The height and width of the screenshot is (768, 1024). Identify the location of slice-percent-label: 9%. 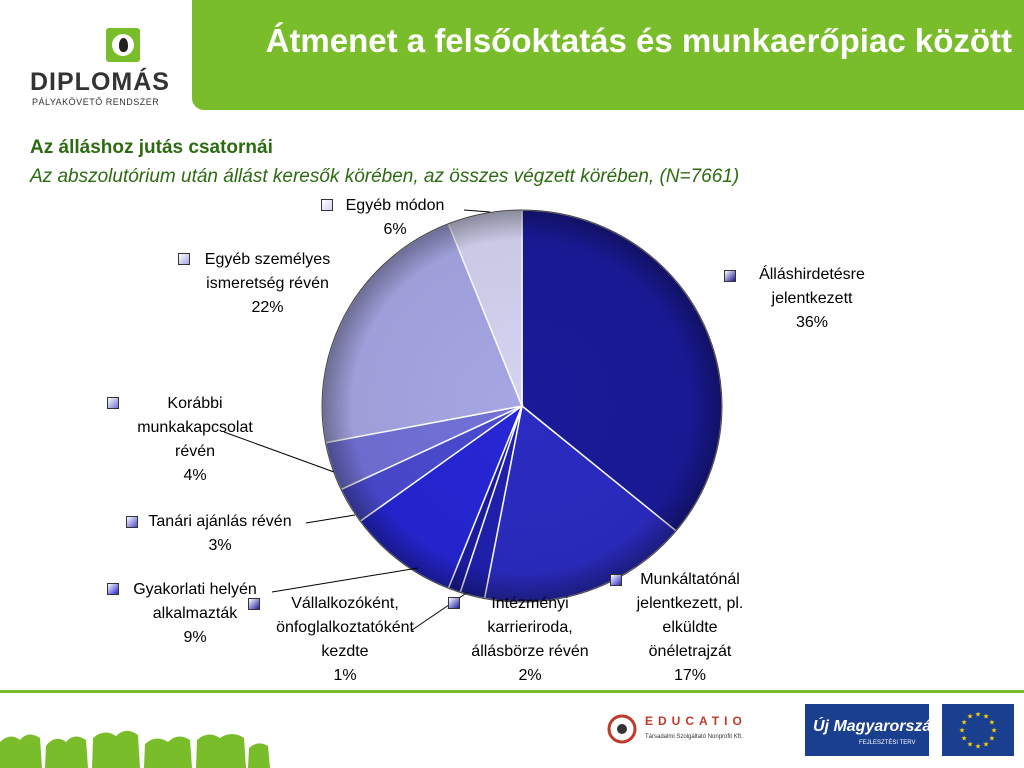
(195, 637).